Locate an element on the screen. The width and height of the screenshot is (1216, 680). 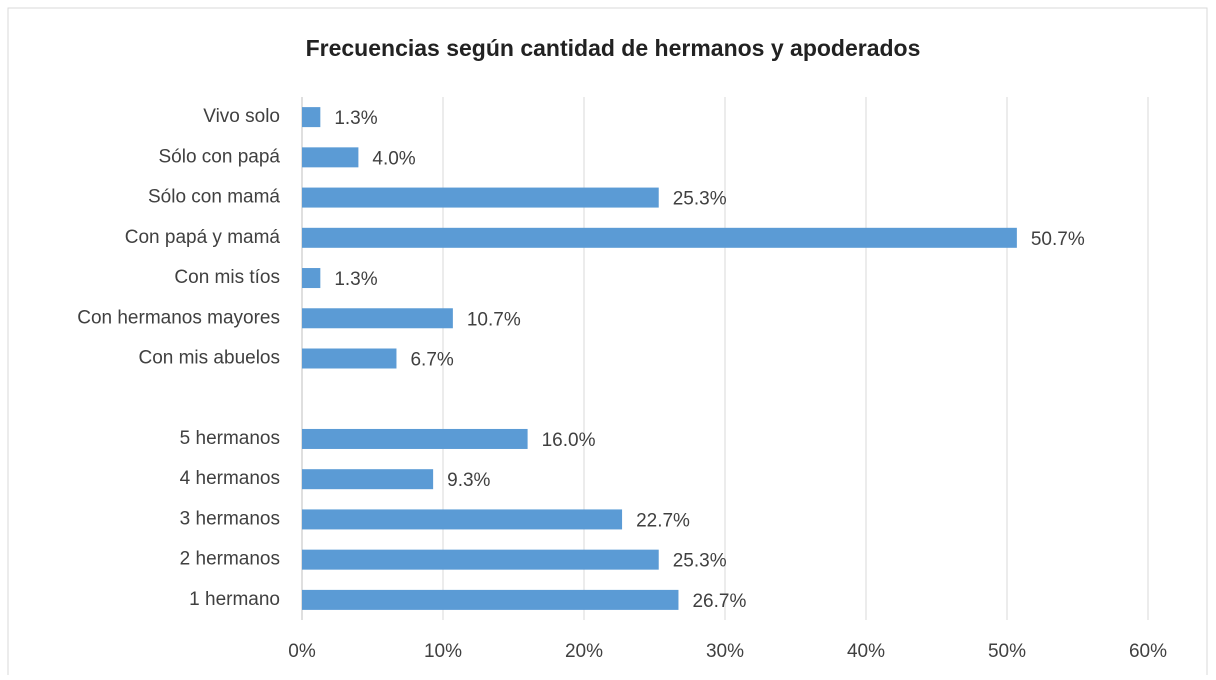
x-tick-label: 0% is located at coordinates (302, 651).